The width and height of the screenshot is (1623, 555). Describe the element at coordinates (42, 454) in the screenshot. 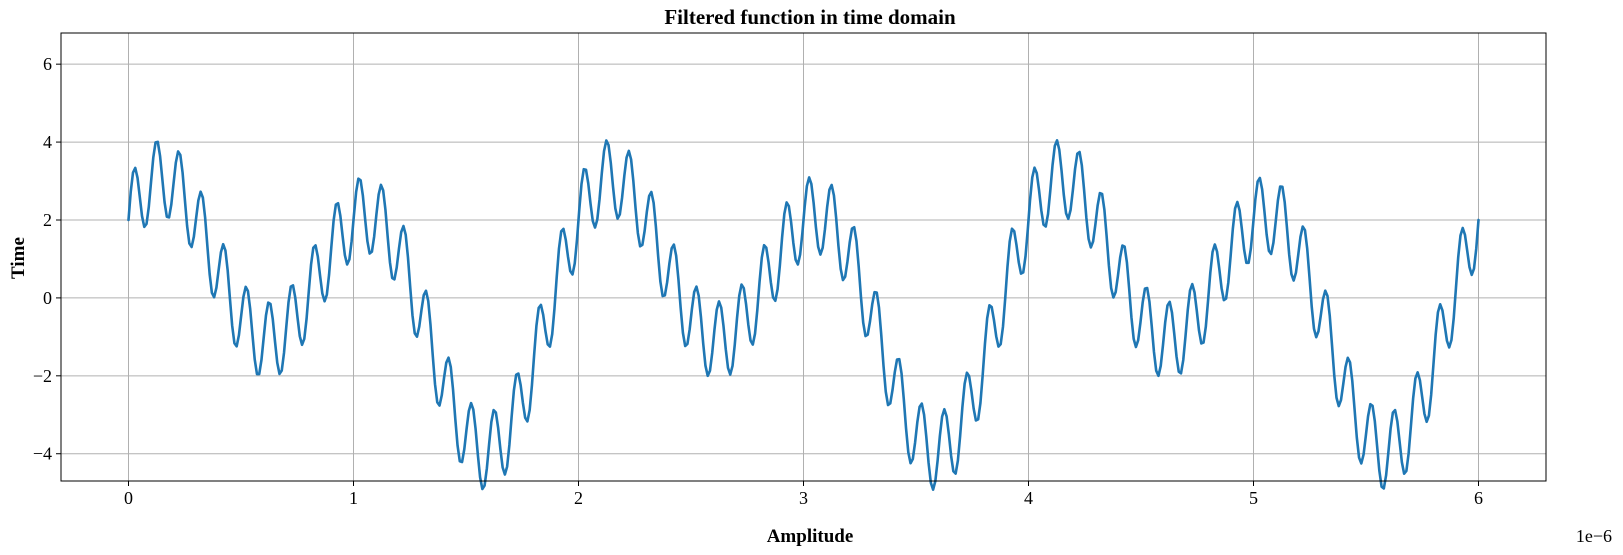

I see `y-tick-label: −4` at that location.